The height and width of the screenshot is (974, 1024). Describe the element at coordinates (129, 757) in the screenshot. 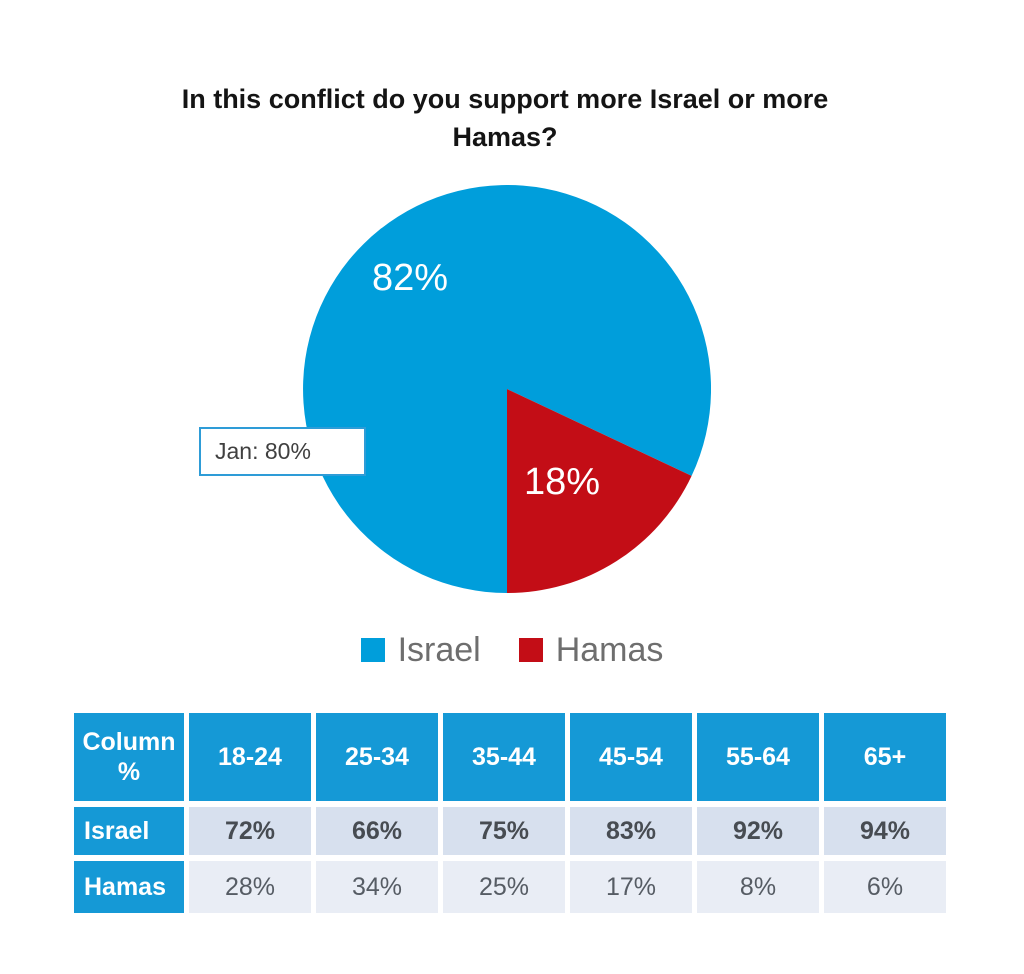

I see `table-corner-header: Column %` at that location.